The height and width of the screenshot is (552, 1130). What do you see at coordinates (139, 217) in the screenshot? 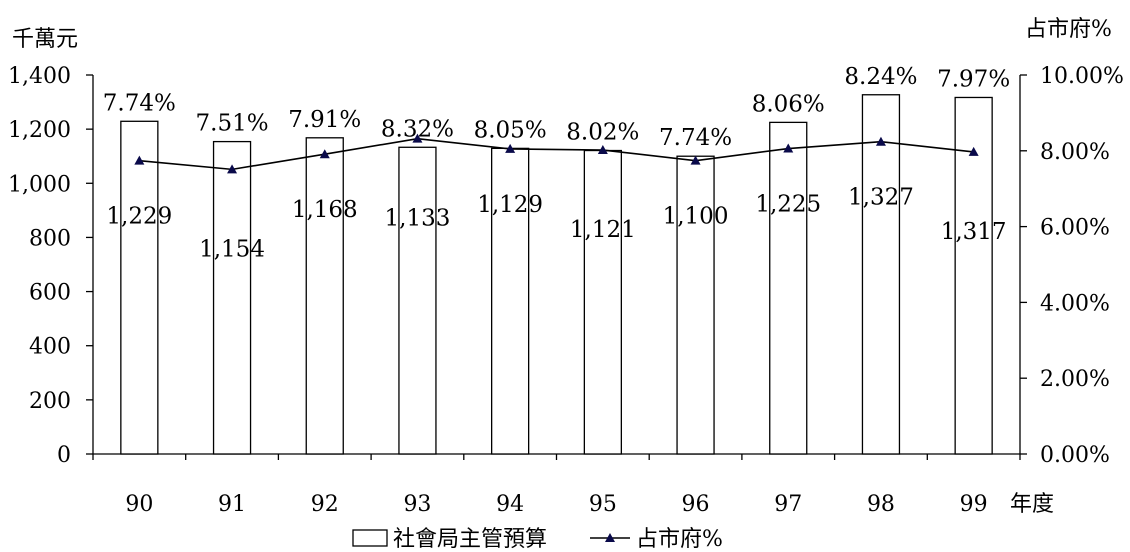
I see `bar-value-label: 1,229` at bounding box center [139, 217].